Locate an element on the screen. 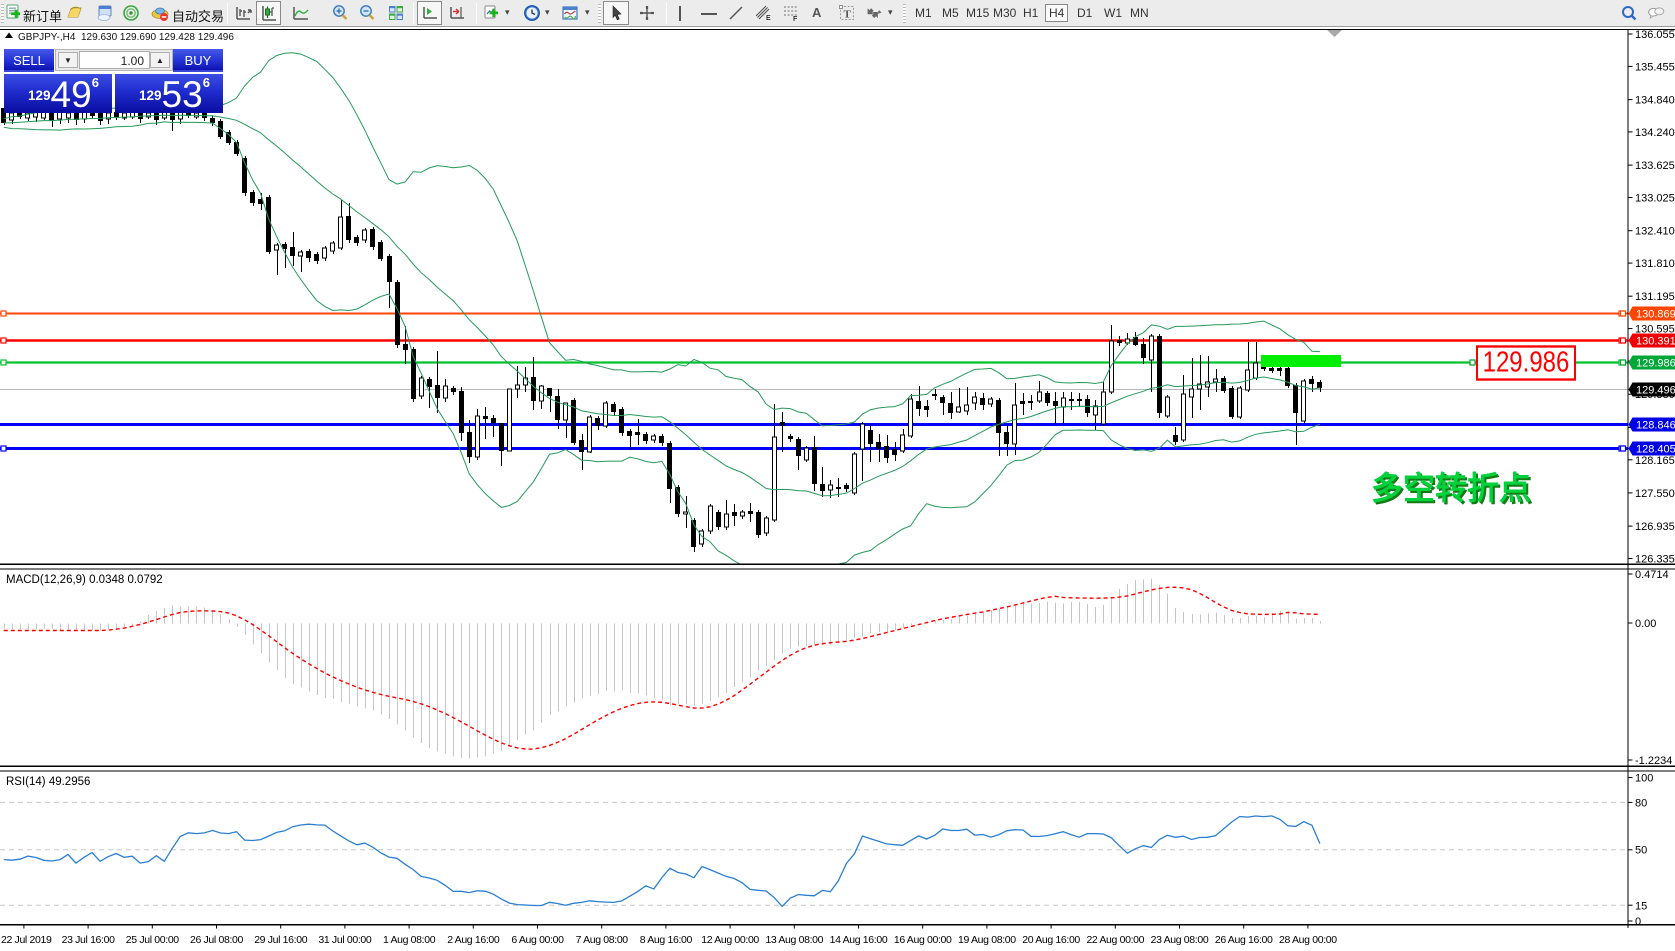  svg-text: 31 Jul 00:00 is located at coordinates (345, 940).